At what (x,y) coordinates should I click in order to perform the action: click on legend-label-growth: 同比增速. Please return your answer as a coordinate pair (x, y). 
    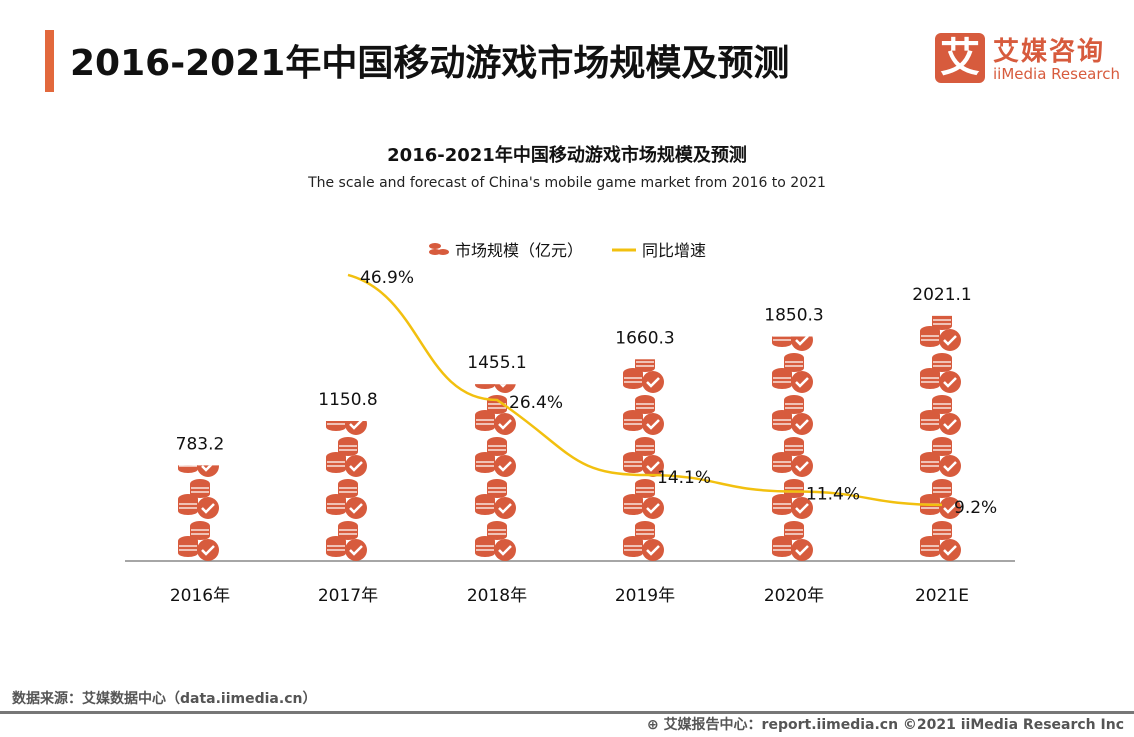
    Looking at the image, I should click on (674, 250).